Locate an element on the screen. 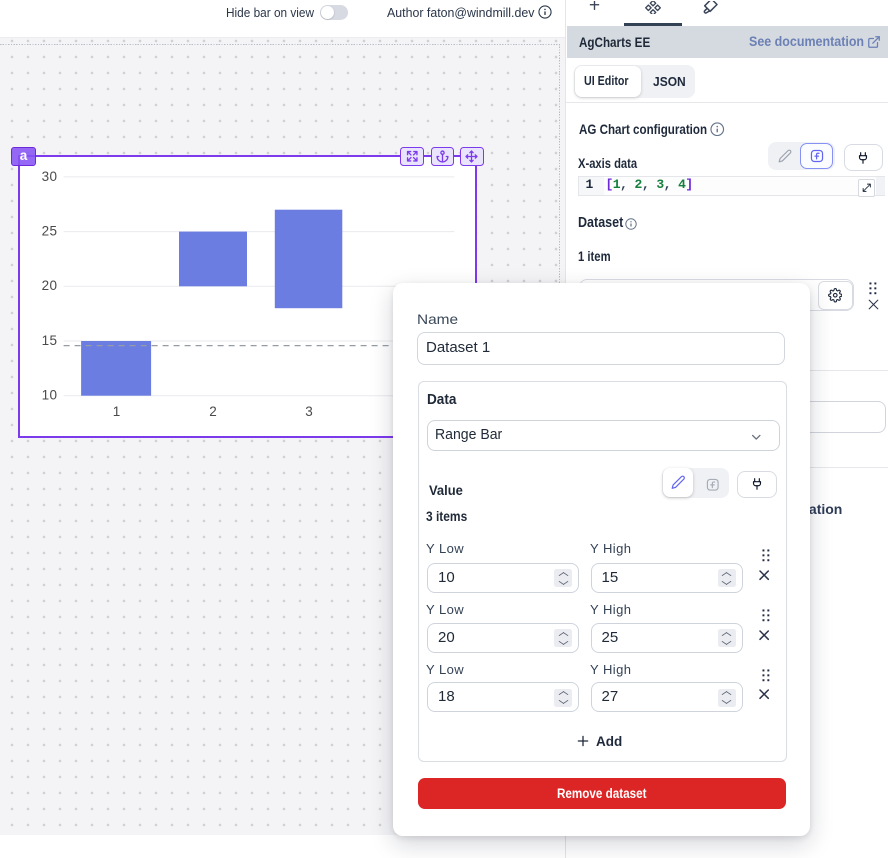  svg-text: 1 is located at coordinates (117, 411).